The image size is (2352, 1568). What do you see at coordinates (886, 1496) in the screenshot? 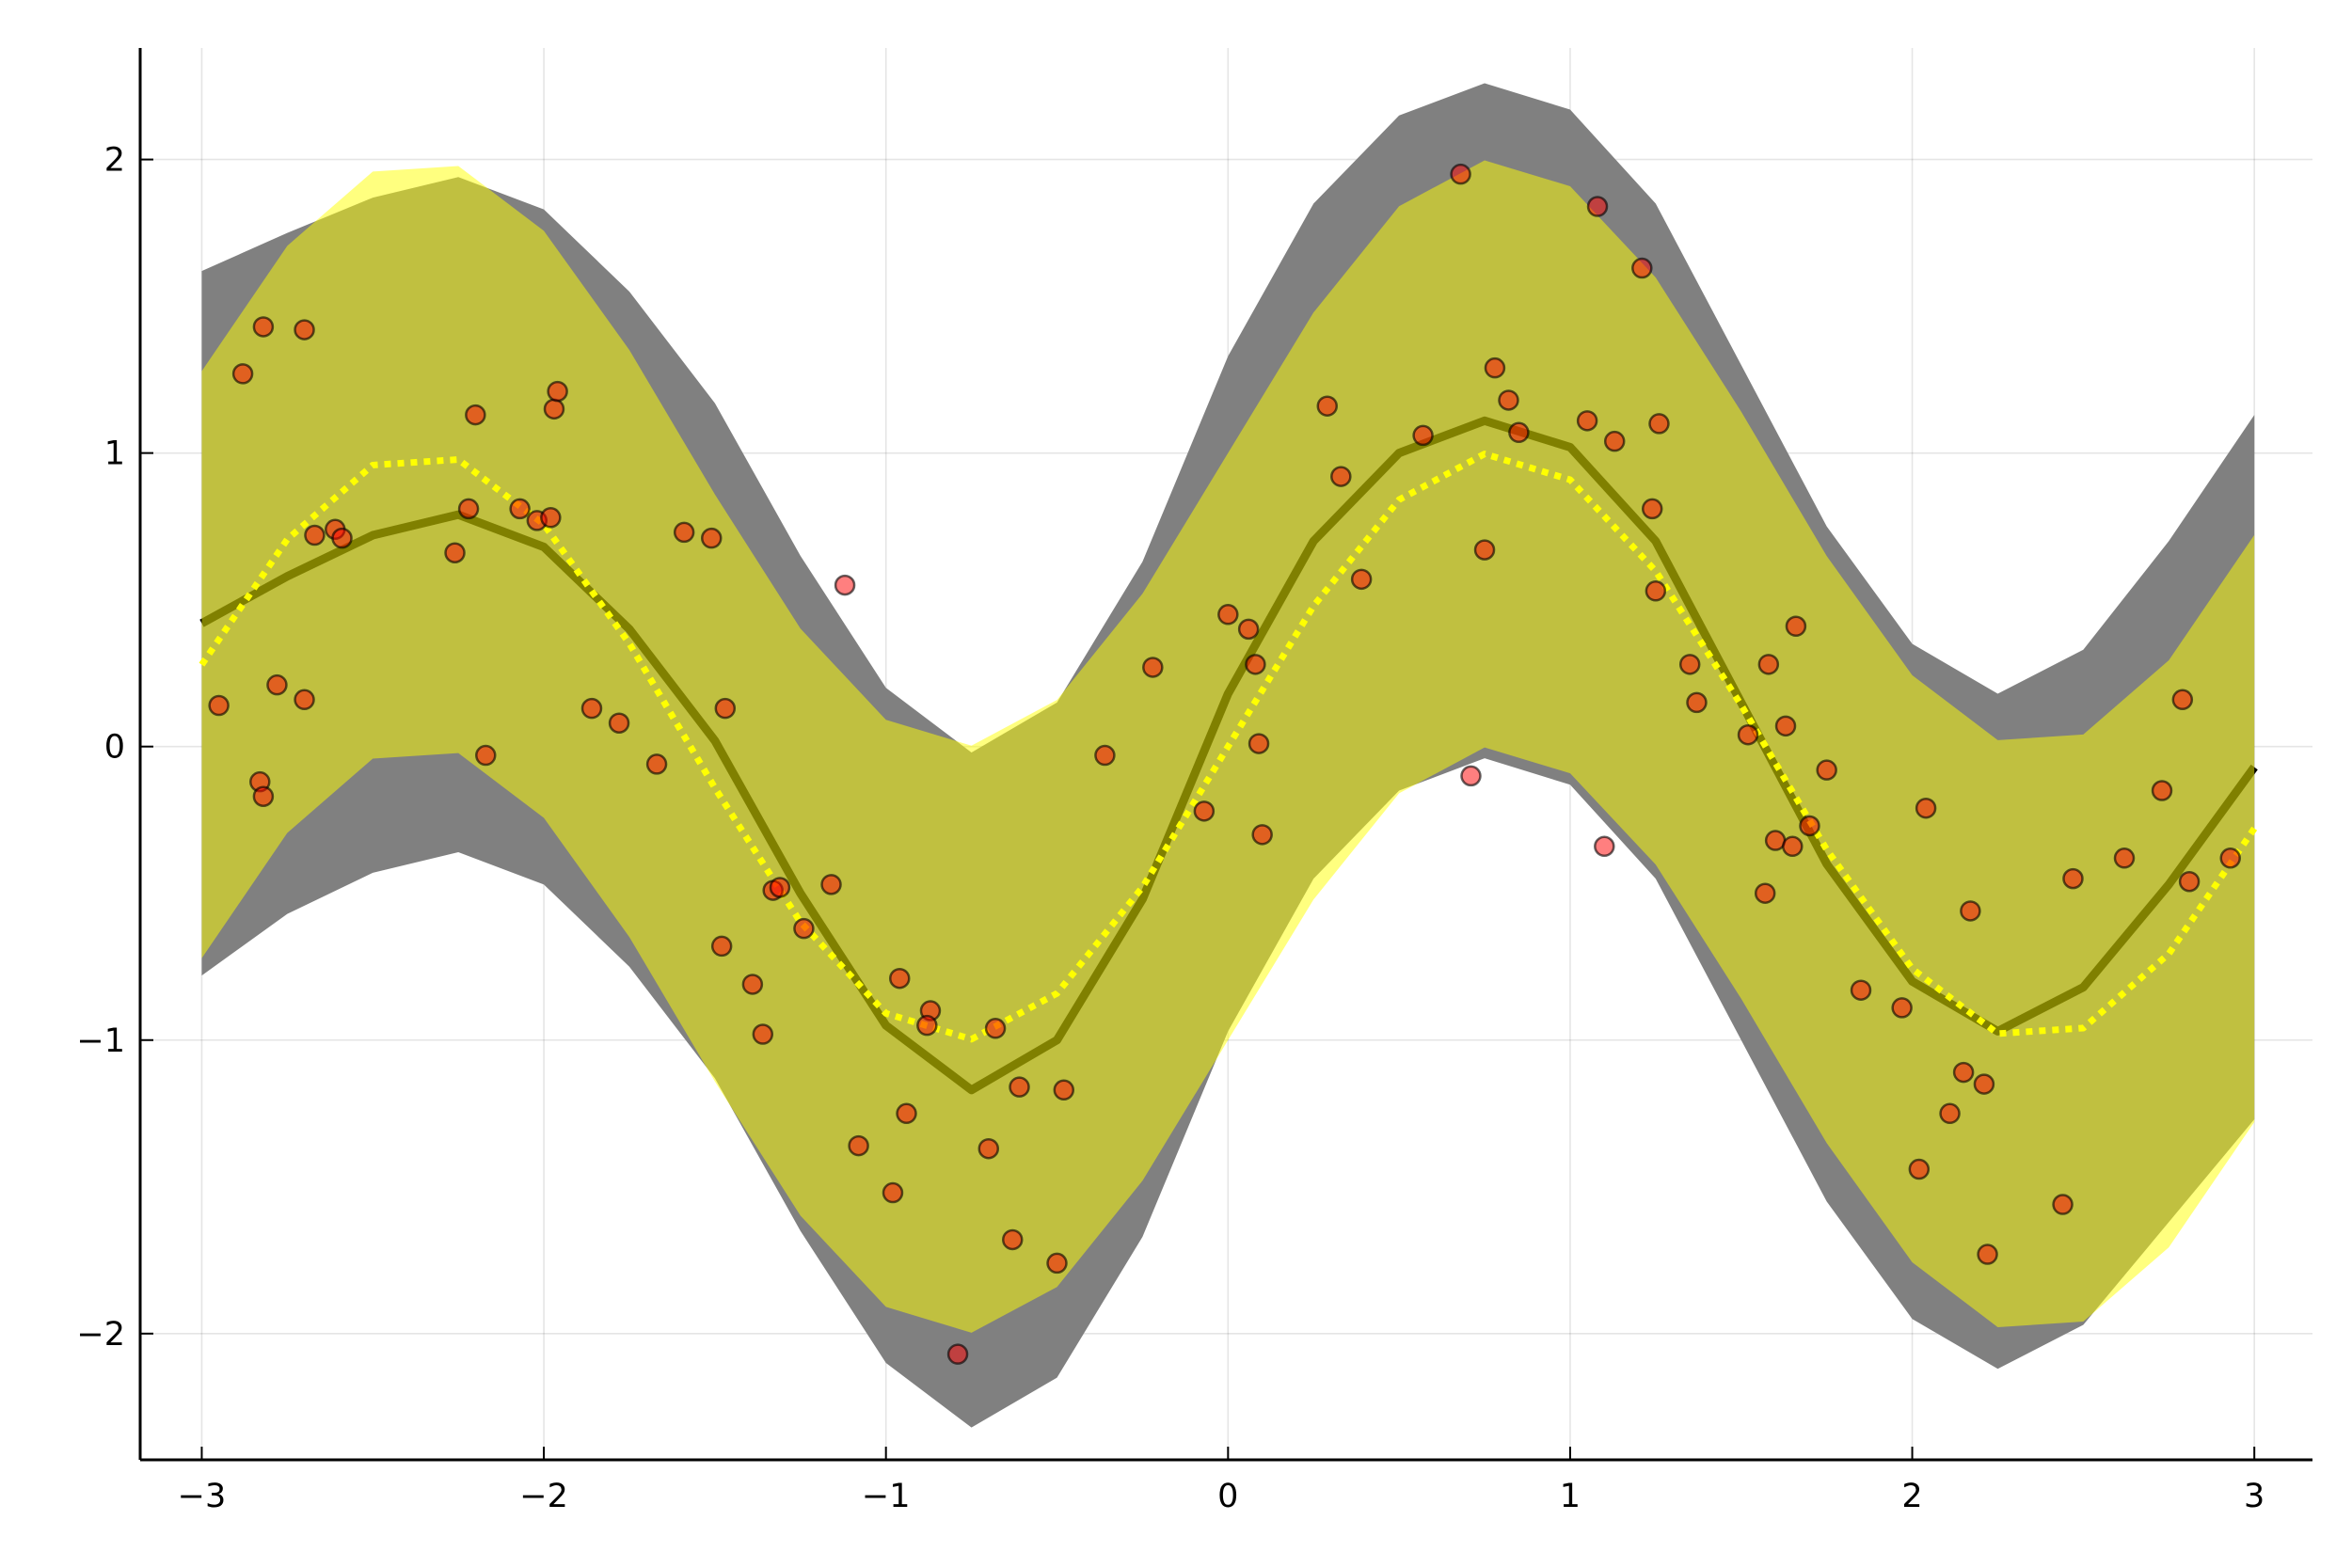
I see `x-tick-label: −1` at bounding box center [886, 1496].